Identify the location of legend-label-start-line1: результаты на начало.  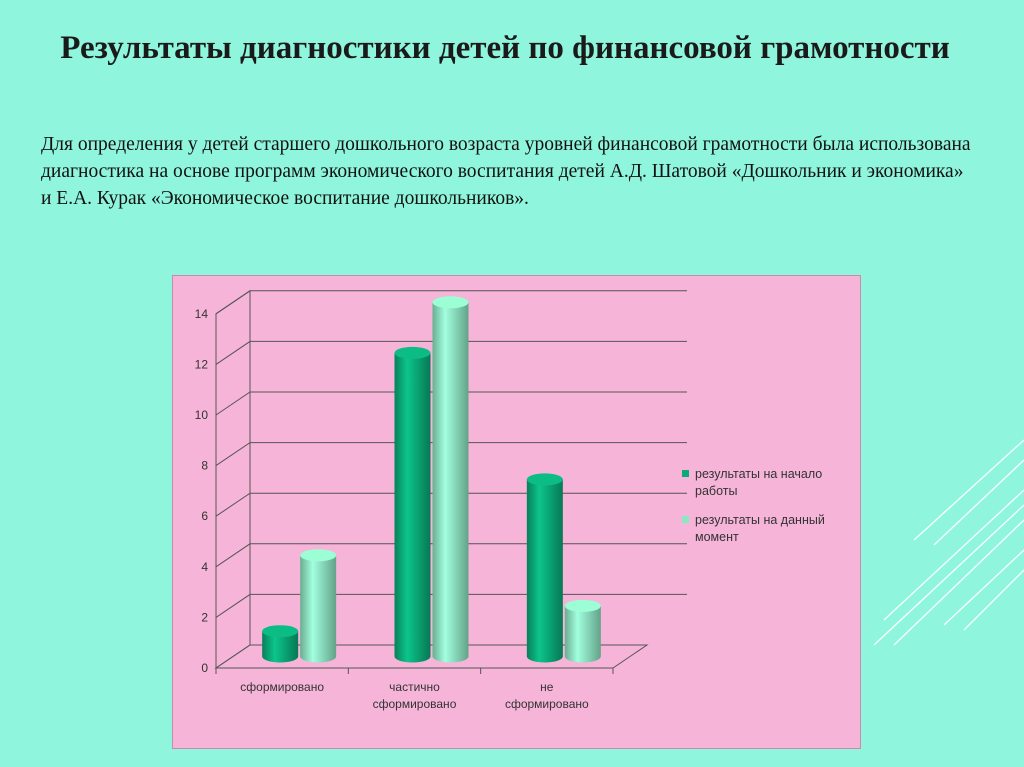
(759, 474).